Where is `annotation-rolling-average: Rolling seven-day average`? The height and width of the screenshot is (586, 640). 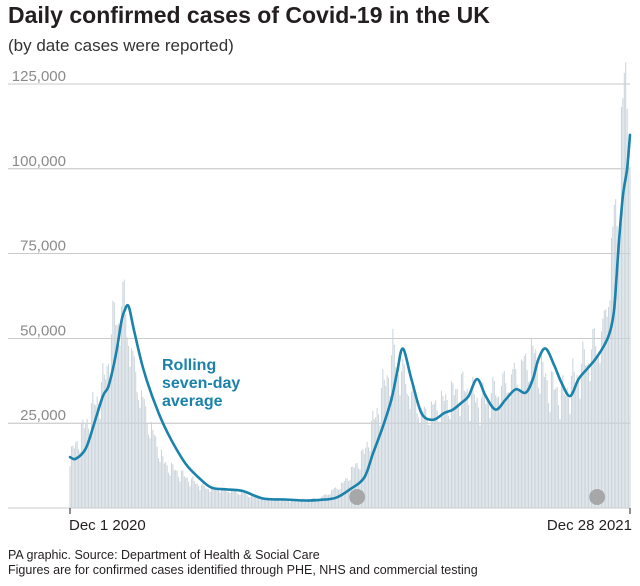 annotation-rolling-average: Rolling seven-day average is located at coordinates (203, 383).